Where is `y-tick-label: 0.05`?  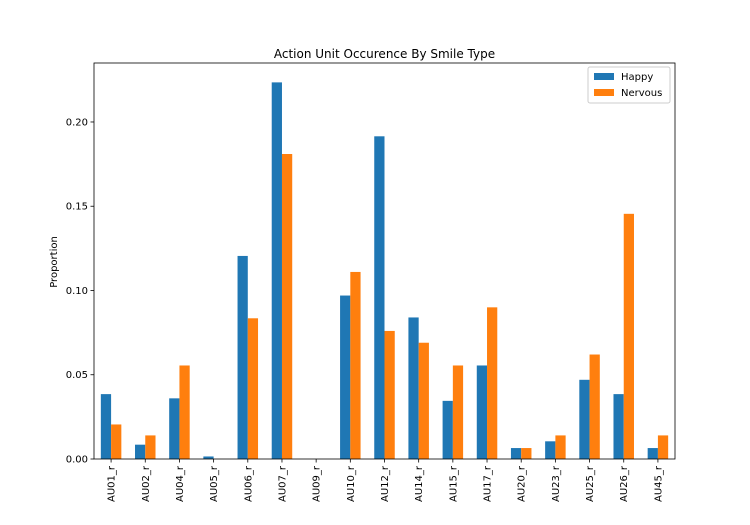
y-tick-label: 0.05 is located at coordinates (77, 375).